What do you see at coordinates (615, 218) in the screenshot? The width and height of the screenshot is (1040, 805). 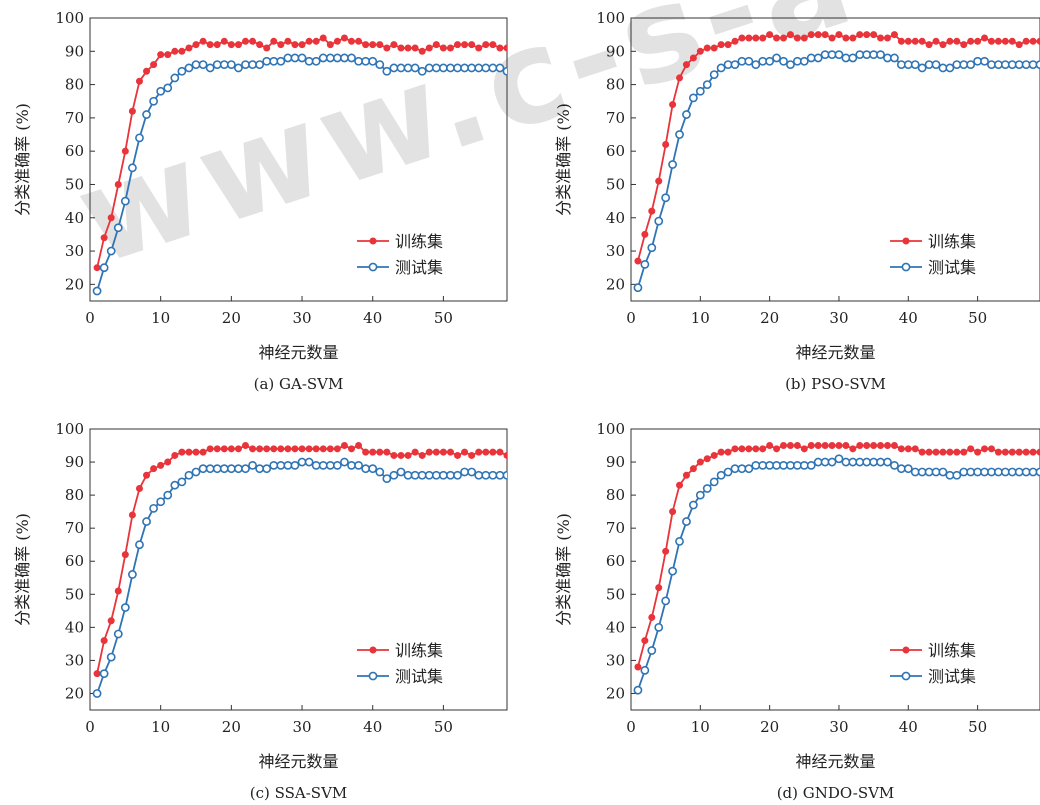 I see `y-tick-label: 40` at bounding box center [615, 218].